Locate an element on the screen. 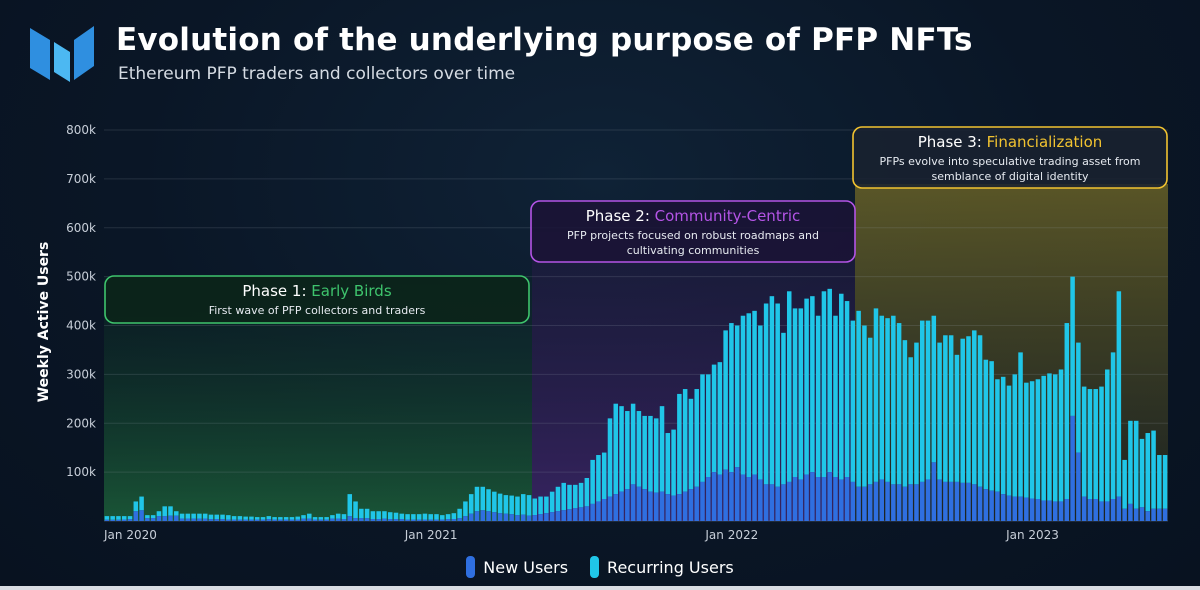 The width and height of the screenshot is (1200, 590). legend-swatch-recurring-users is located at coordinates (595, 567).